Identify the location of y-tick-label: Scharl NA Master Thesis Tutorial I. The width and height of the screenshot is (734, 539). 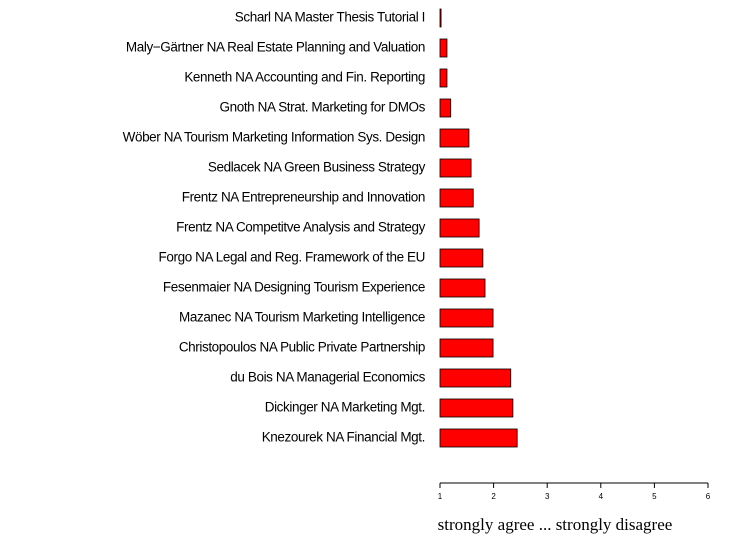
(330, 17).